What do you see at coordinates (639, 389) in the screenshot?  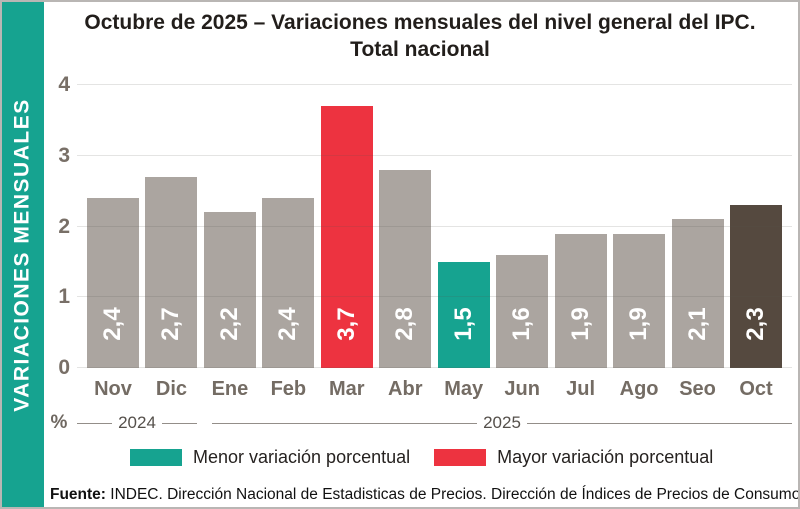 I see `month-label-Ago: Ago` at bounding box center [639, 389].